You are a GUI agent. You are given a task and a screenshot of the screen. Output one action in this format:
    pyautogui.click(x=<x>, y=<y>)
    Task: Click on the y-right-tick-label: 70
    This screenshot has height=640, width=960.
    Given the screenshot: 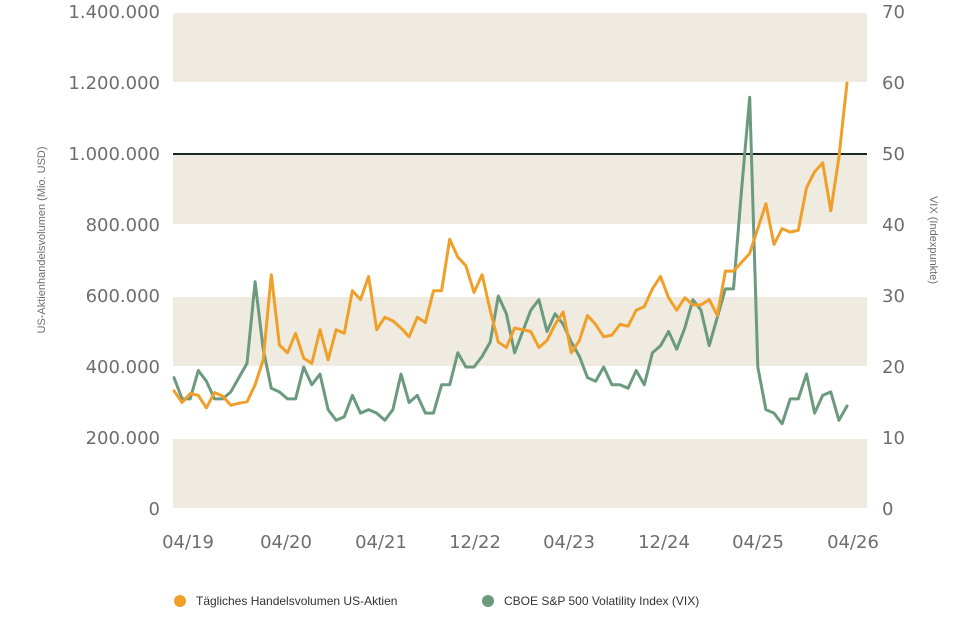 What is the action you would take?
    pyautogui.click(x=893, y=12)
    